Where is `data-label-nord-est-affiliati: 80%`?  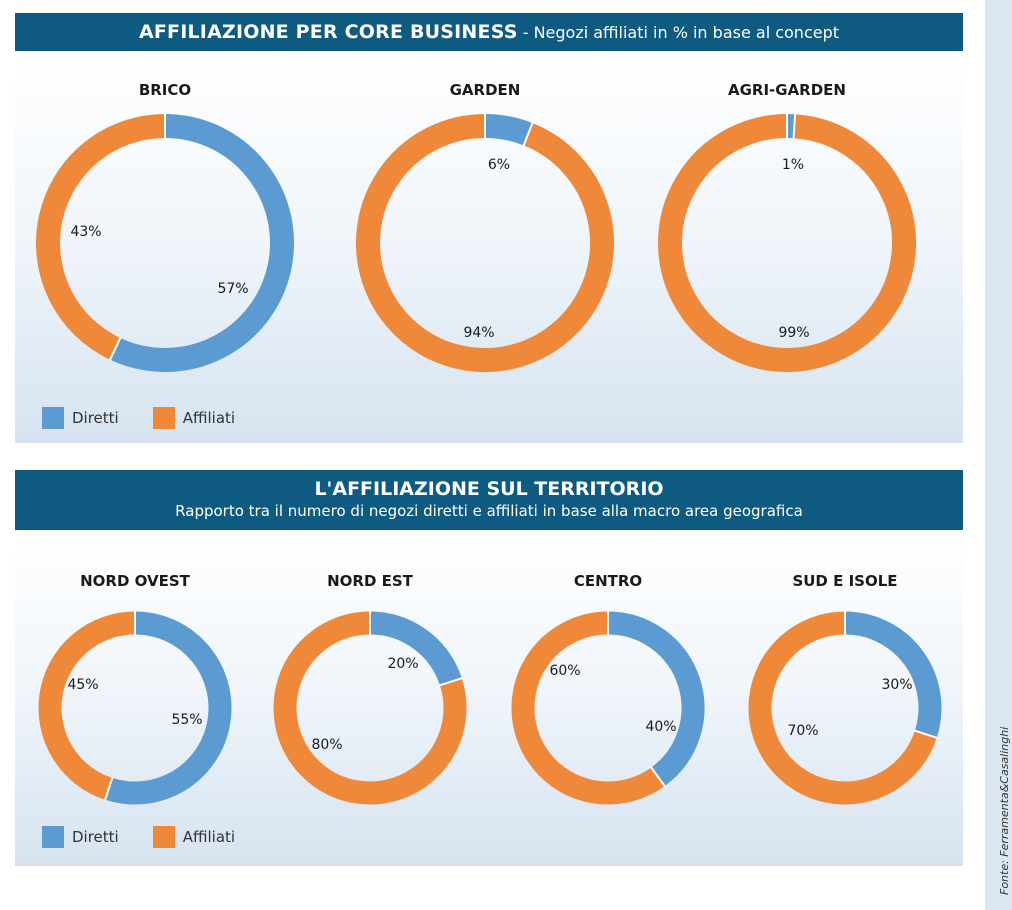 data-label-nord-est-affiliati: 80% is located at coordinates (326, 745).